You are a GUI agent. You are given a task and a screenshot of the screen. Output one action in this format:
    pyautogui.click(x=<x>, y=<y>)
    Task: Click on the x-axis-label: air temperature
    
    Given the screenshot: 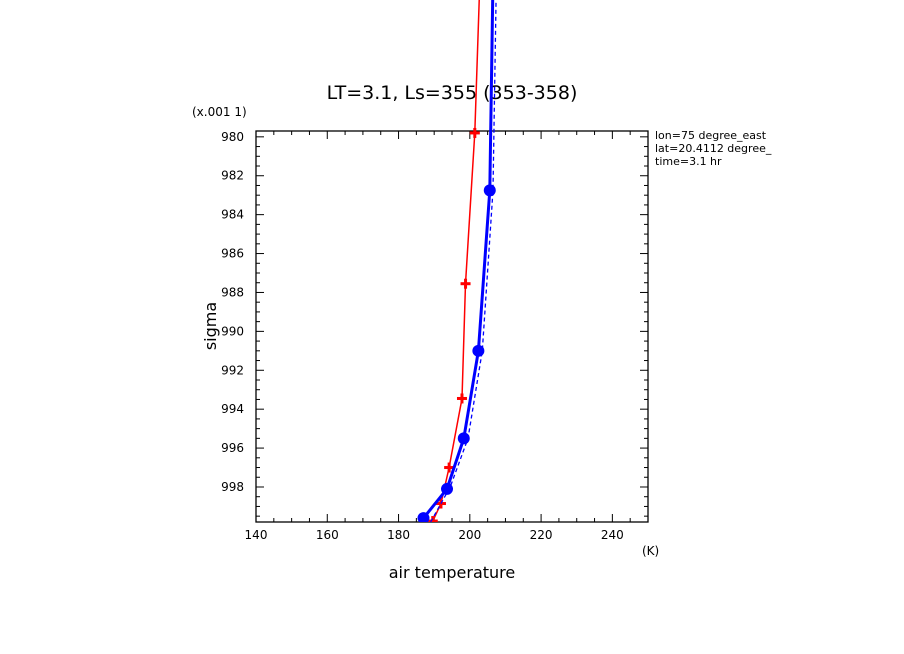 What is the action you would take?
    pyautogui.click(x=452, y=572)
    